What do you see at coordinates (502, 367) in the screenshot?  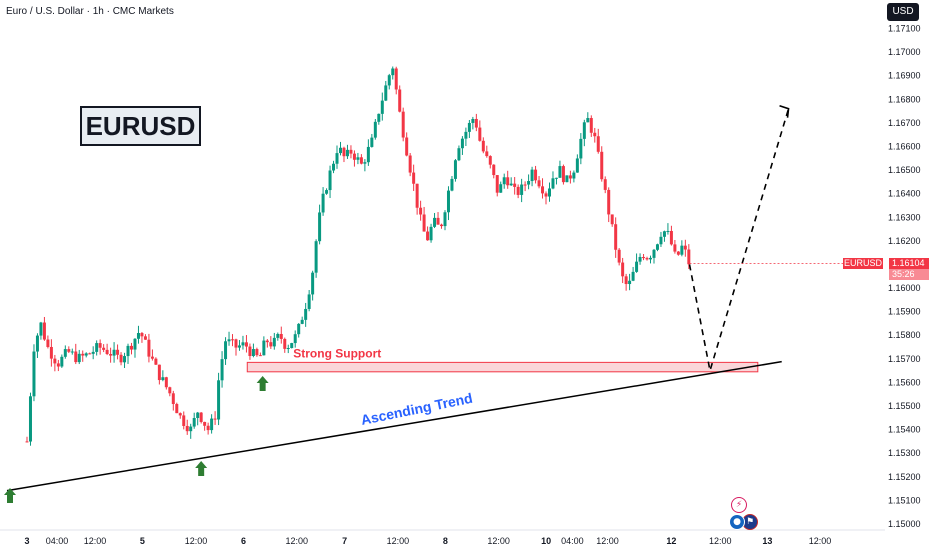 I see `support-zone` at bounding box center [502, 367].